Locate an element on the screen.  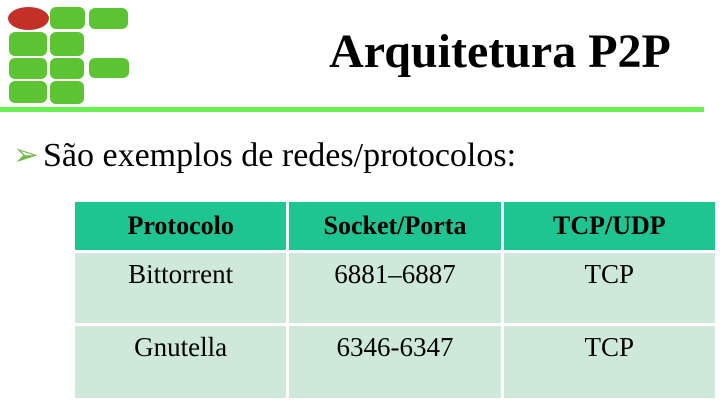
header-divider is located at coordinates (352, 109).